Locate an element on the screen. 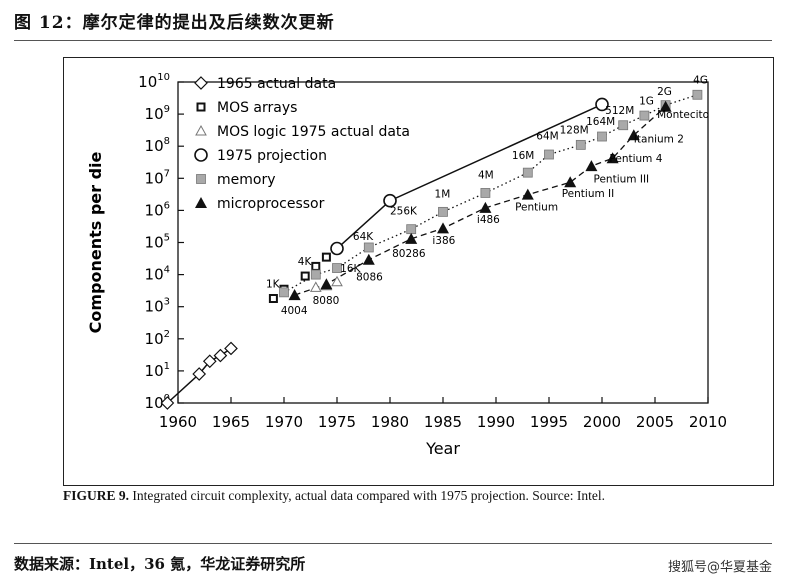 Image resolution: width=786 pixels, height=585 pixels. x-tick-label: 1975 is located at coordinates (337, 422).